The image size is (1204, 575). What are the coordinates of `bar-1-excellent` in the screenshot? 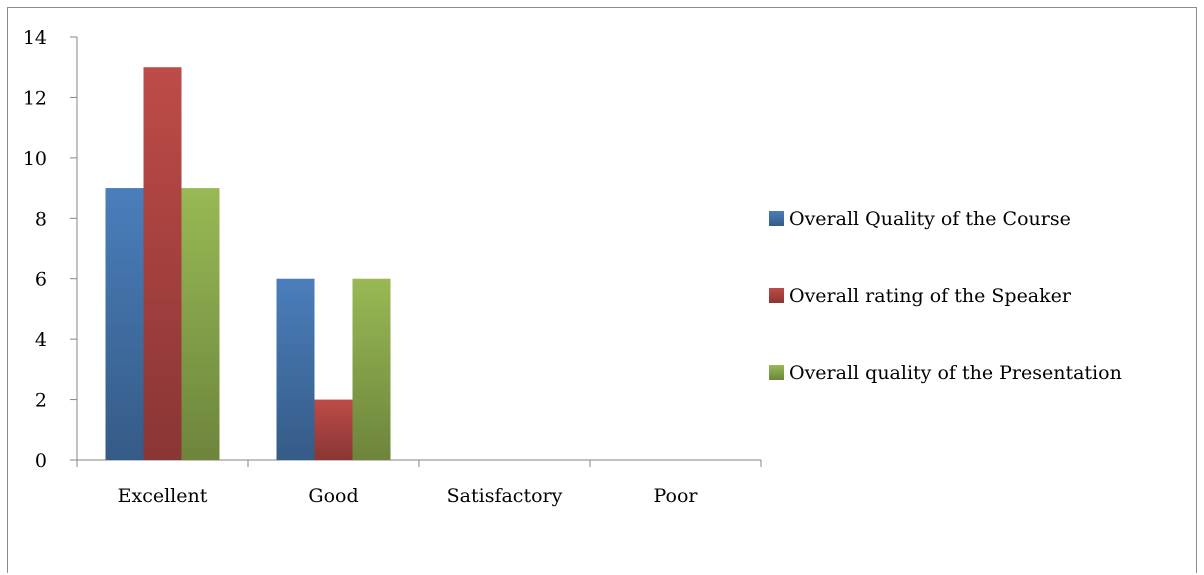 It's located at (124, 324).